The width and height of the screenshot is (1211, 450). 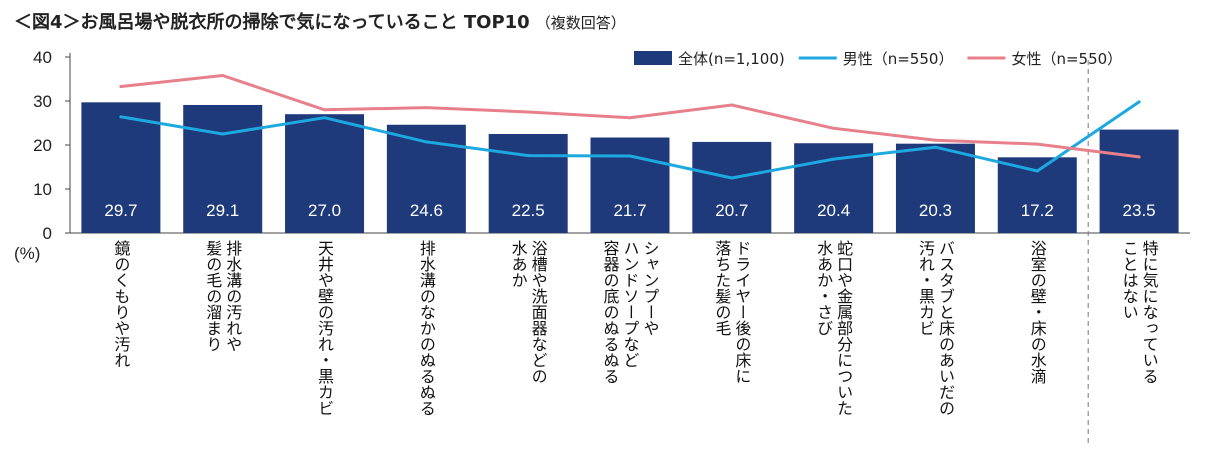 I want to click on bar-value-label: 27.0, so click(x=324, y=210).